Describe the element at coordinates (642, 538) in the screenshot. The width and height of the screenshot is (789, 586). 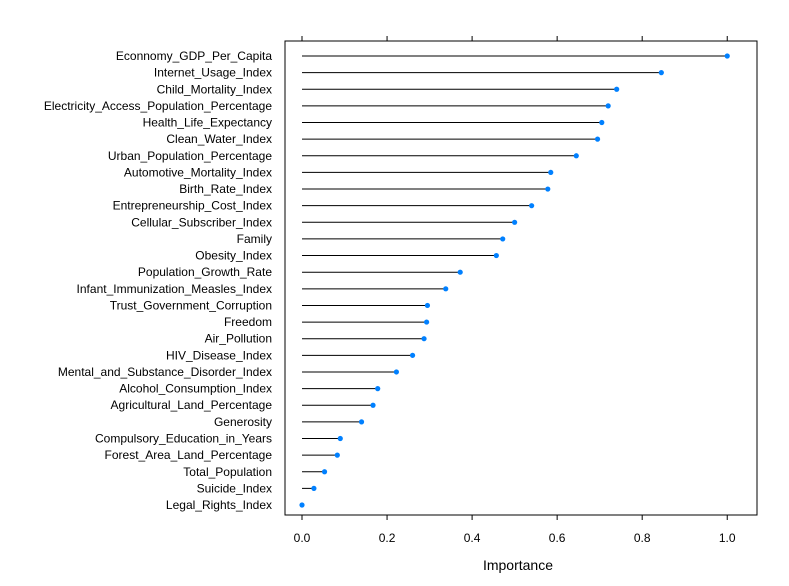
I see `x-tick-label: 0.8` at that location.